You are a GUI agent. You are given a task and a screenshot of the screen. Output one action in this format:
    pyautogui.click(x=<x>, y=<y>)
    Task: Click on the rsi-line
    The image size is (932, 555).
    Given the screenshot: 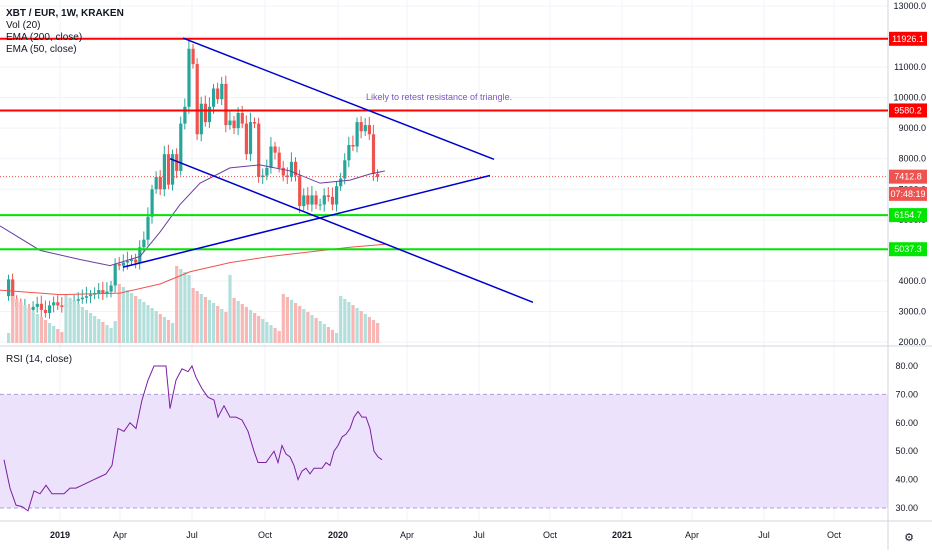 What is the action you would take?
    pyautogui.click(x=193, y=438)
    